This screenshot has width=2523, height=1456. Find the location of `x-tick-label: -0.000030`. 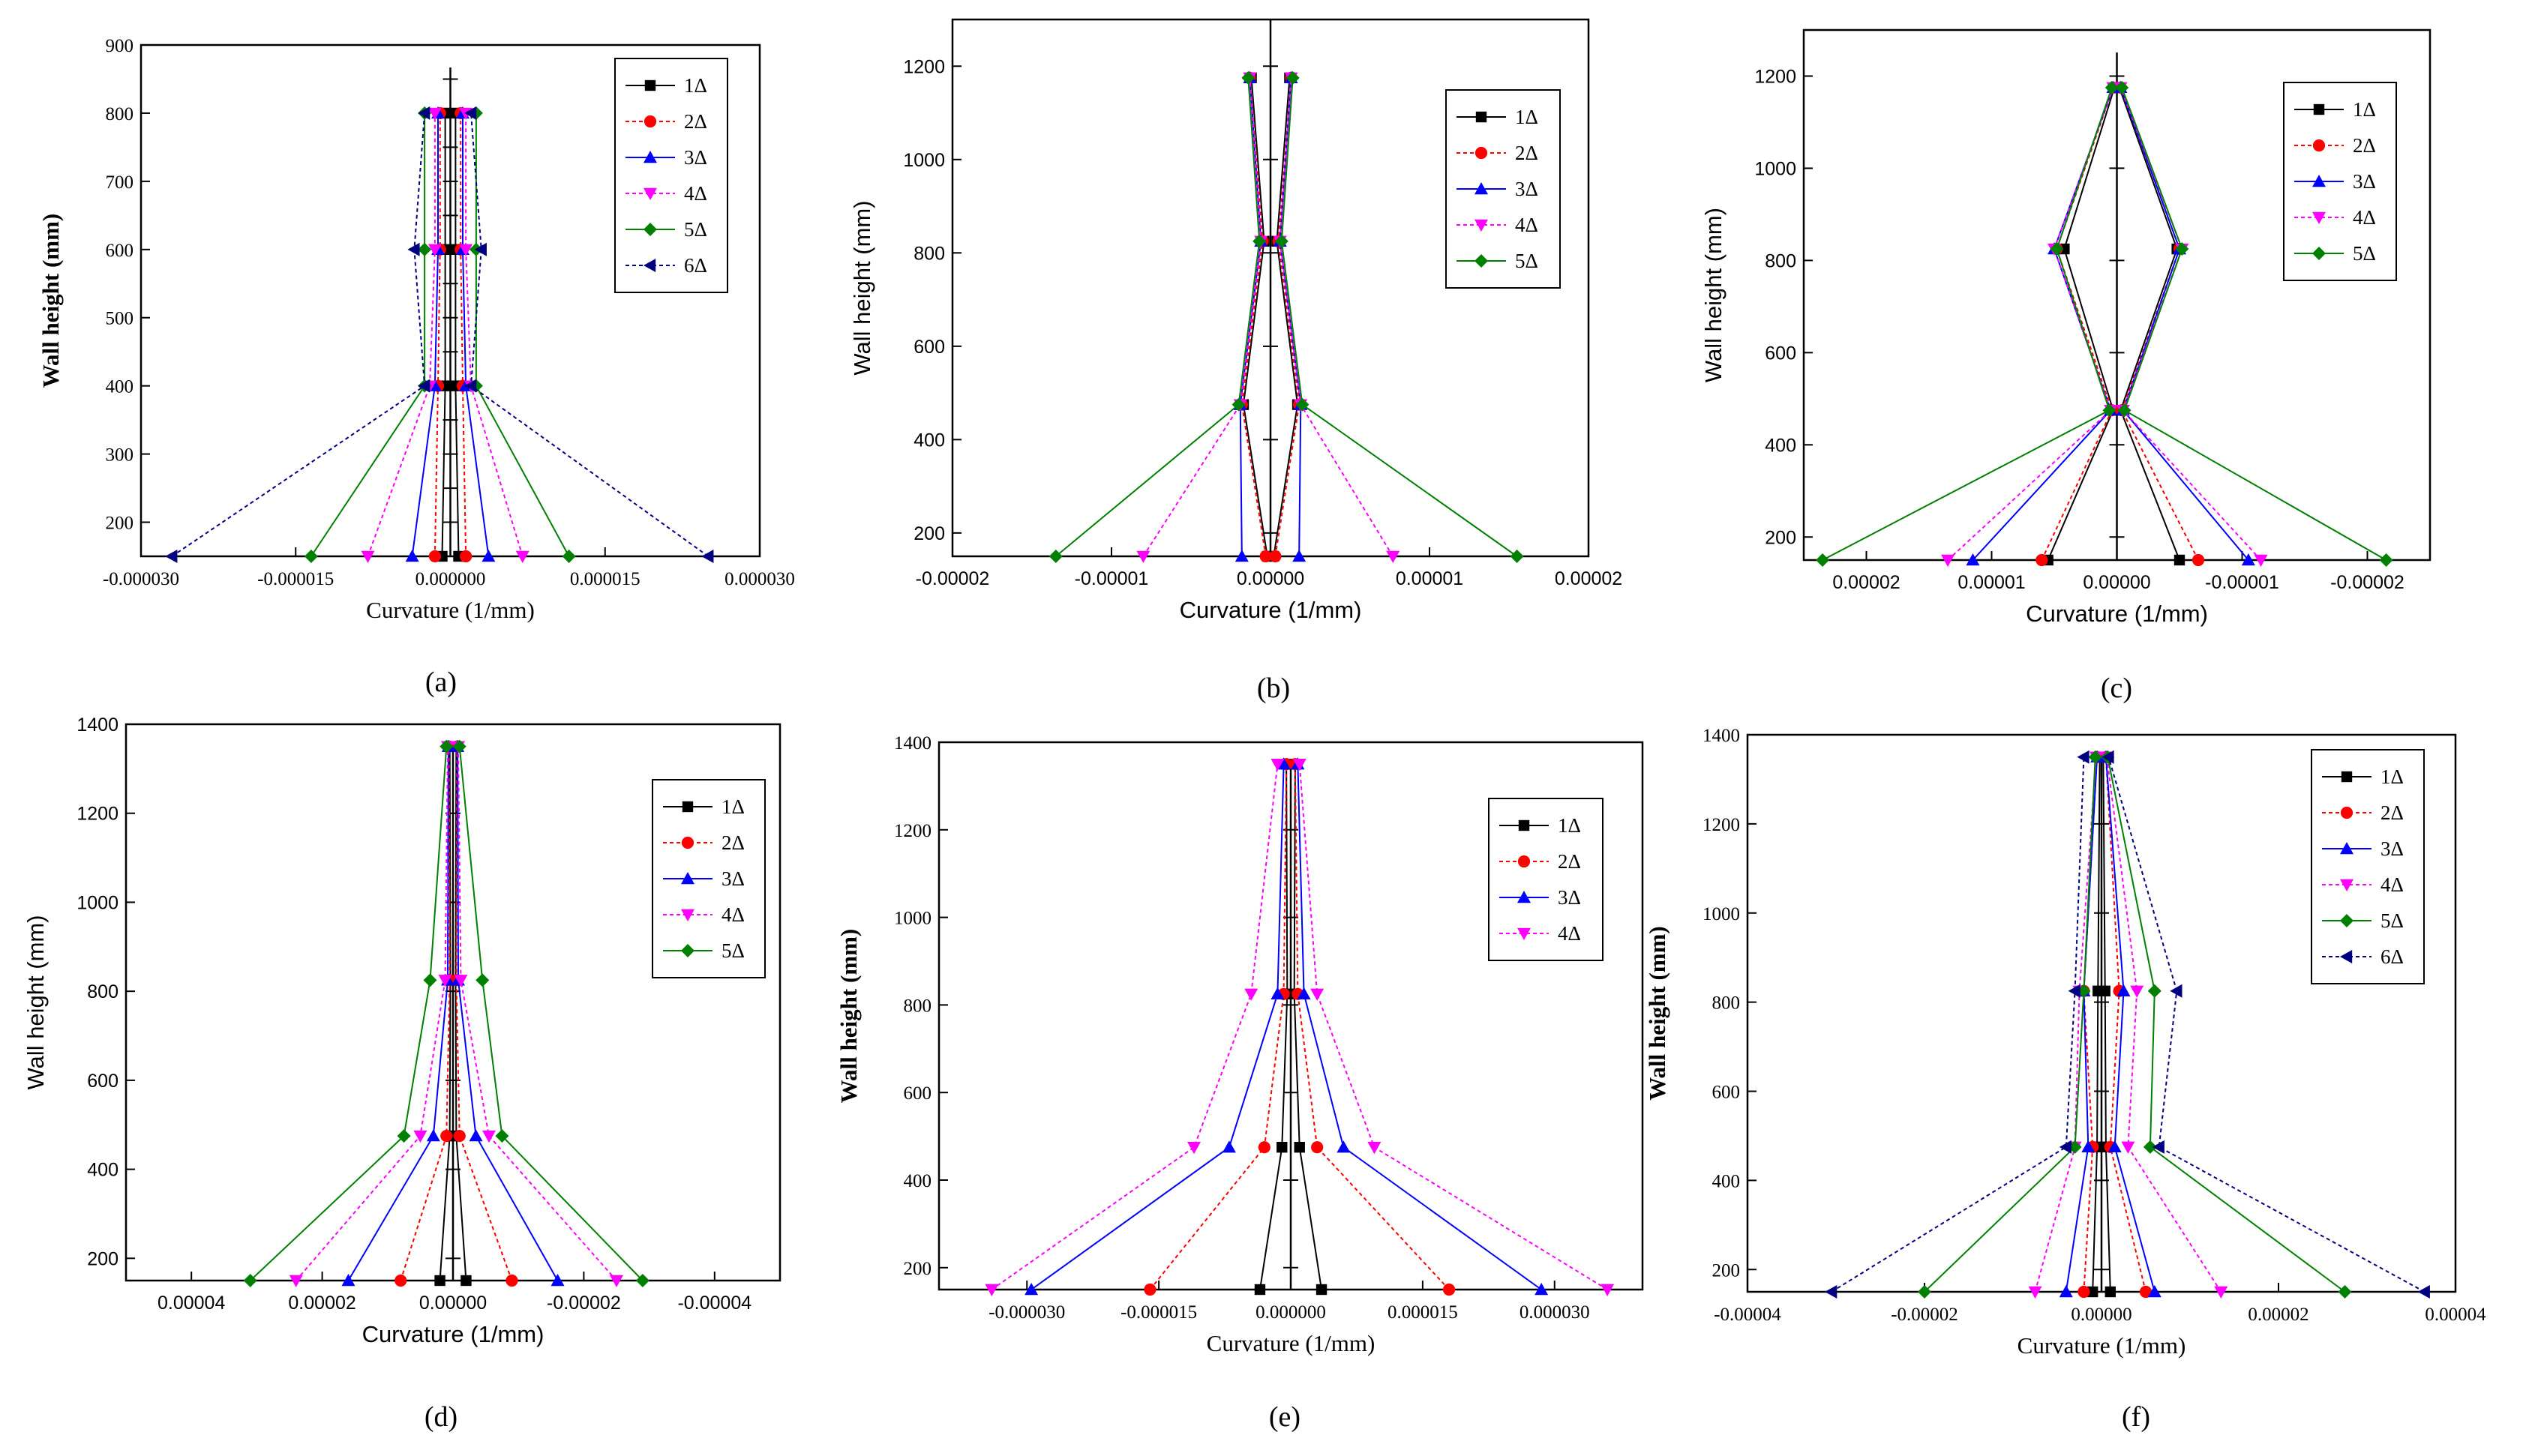

x-tick-label: -0.000030 is located at coordinates (141, 579).